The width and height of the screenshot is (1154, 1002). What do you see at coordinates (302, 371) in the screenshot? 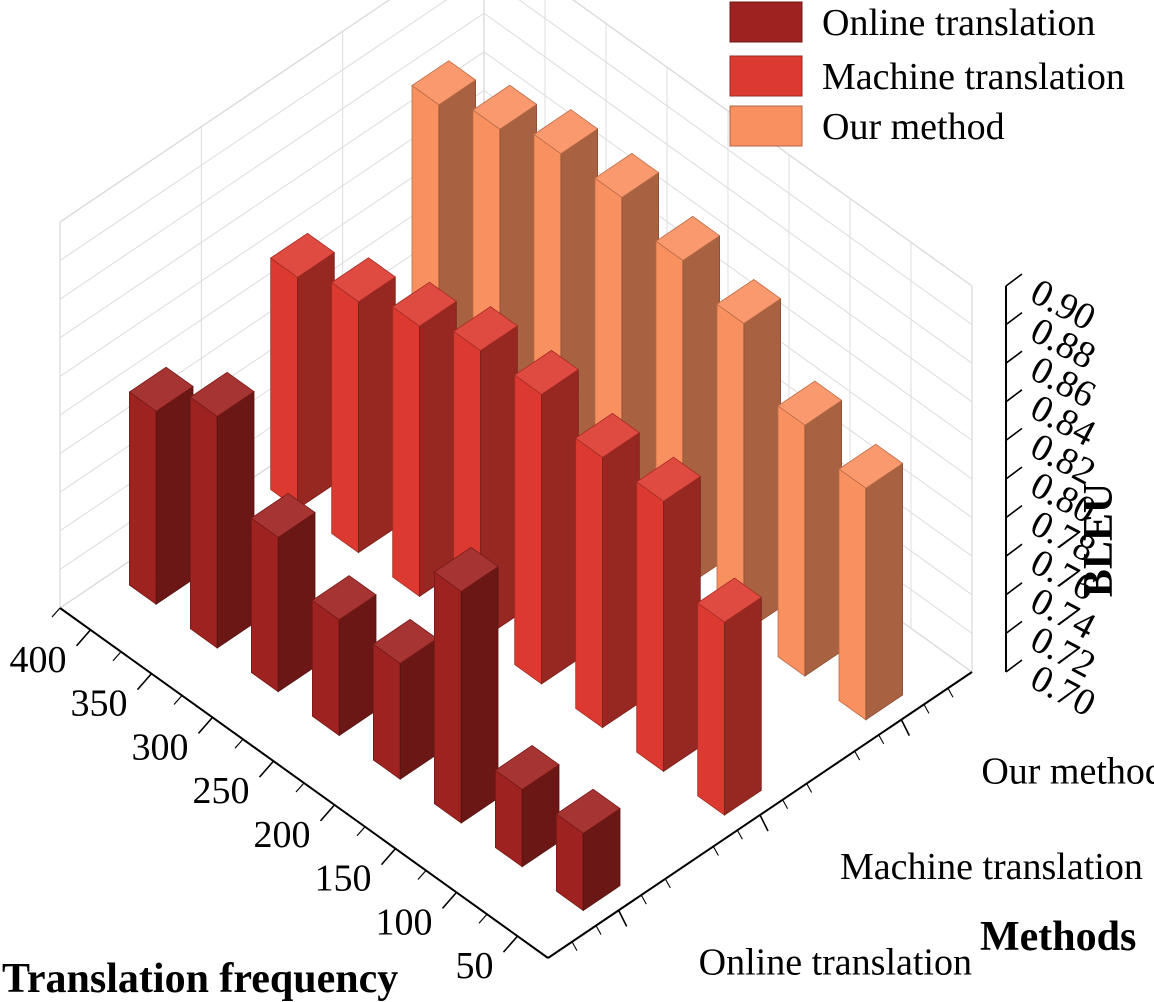
I see `bar-series1-x400` at bounding box center [302, 371].